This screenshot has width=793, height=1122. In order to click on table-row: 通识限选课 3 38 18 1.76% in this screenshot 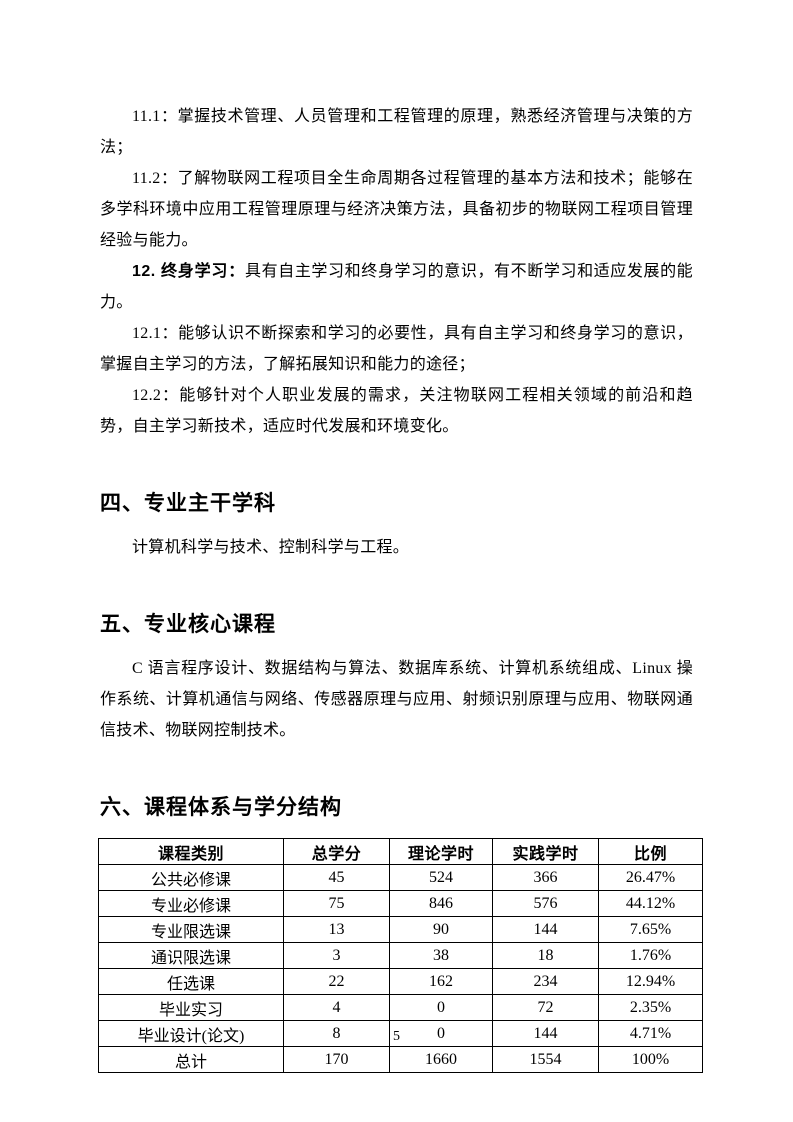, I will do `click(400, 955)`.